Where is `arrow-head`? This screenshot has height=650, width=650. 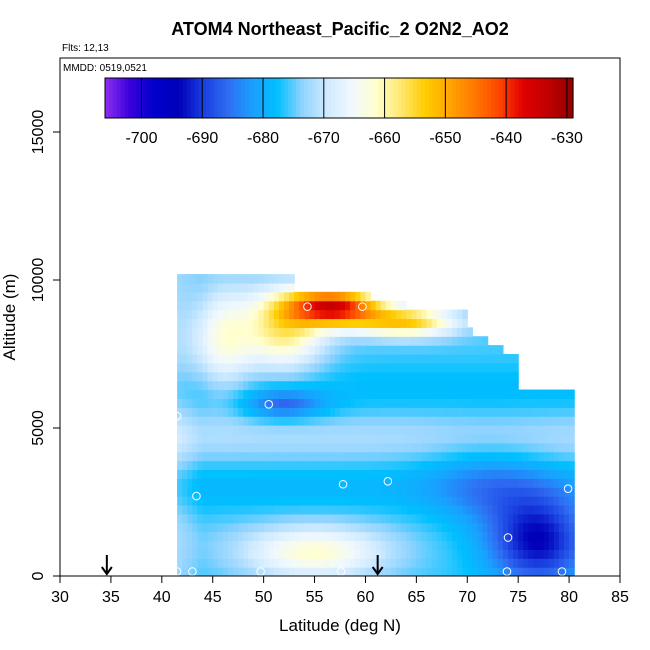
arrow-head is located at coordinates (107, 571).